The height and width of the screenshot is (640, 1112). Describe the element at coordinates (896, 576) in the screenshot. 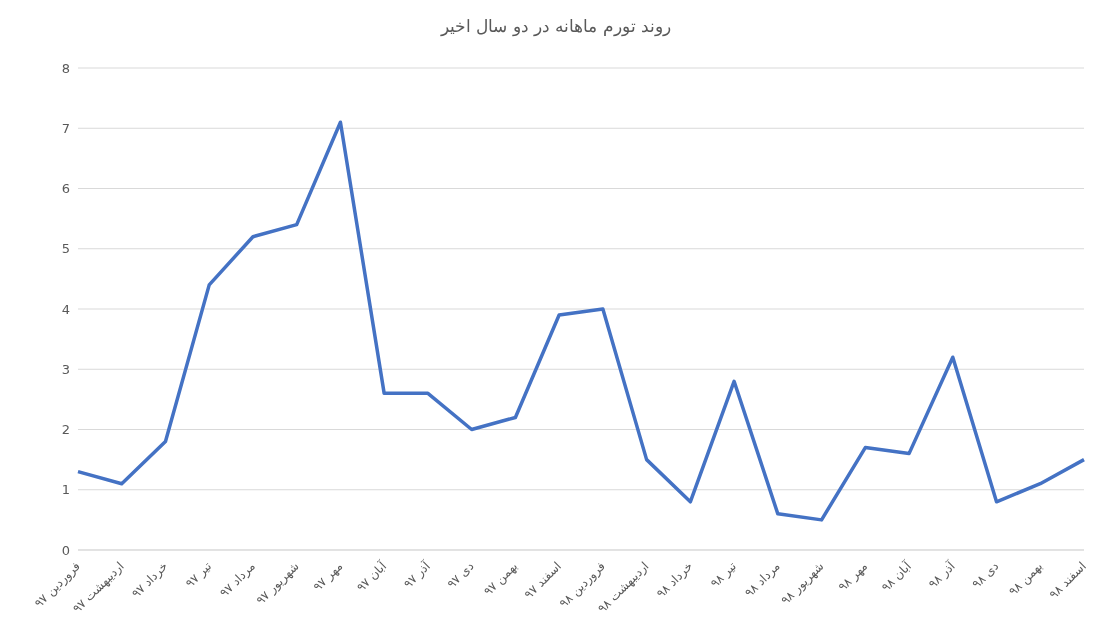

I see `x-tick-label: آبان ۹۸` at that location.